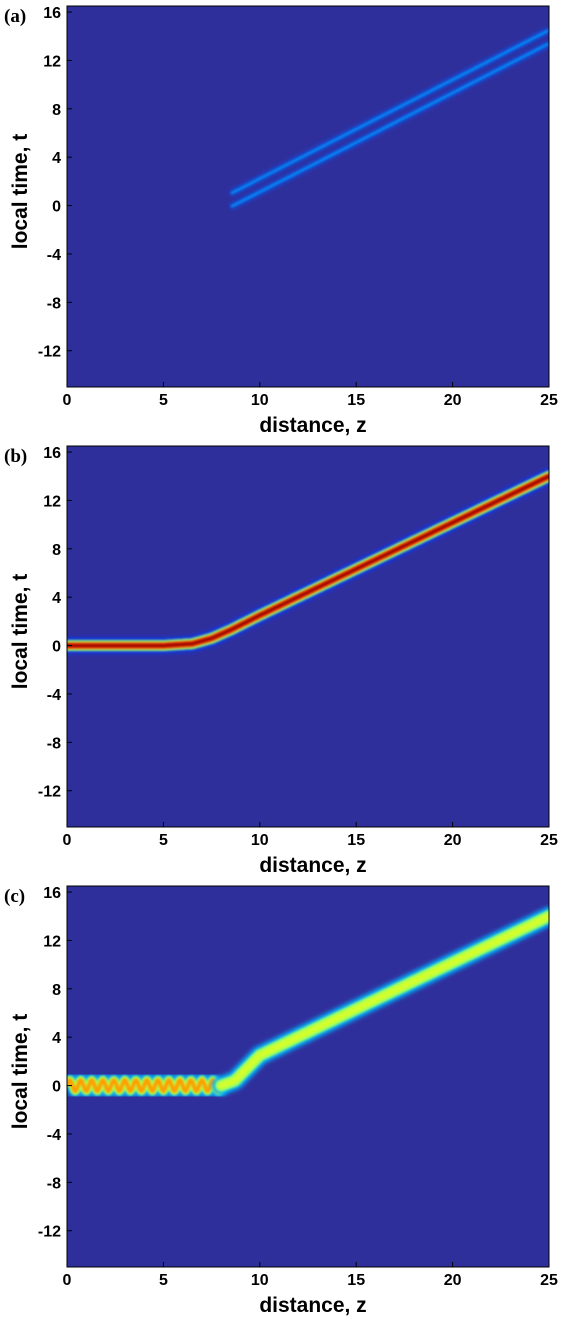 The width and height of the screenshot is (562, 1331). I want to click on panel-label: (a), so click(15, 16).